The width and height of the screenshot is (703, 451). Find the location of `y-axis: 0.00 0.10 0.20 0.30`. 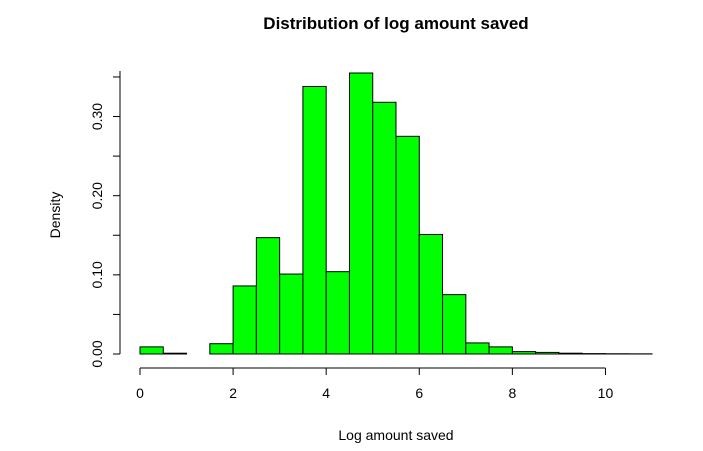

y-axis: 0.00 0.10 0.20 0.30 is located at coordinates (105, 219).